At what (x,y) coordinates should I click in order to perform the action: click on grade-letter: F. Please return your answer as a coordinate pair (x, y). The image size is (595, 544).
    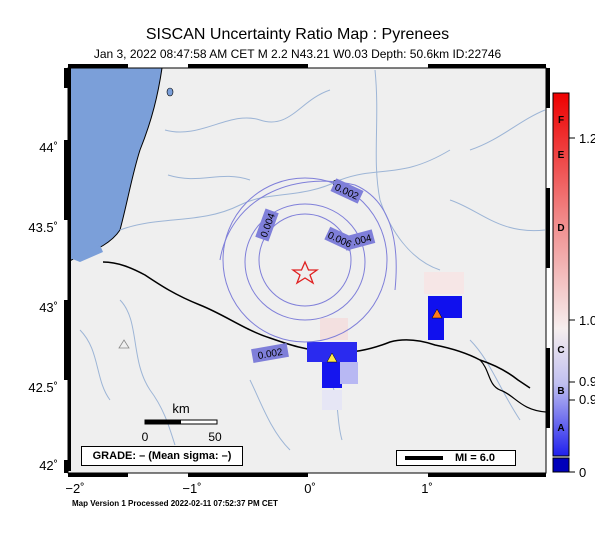
    Looking at the image, I should click on (561, 120).